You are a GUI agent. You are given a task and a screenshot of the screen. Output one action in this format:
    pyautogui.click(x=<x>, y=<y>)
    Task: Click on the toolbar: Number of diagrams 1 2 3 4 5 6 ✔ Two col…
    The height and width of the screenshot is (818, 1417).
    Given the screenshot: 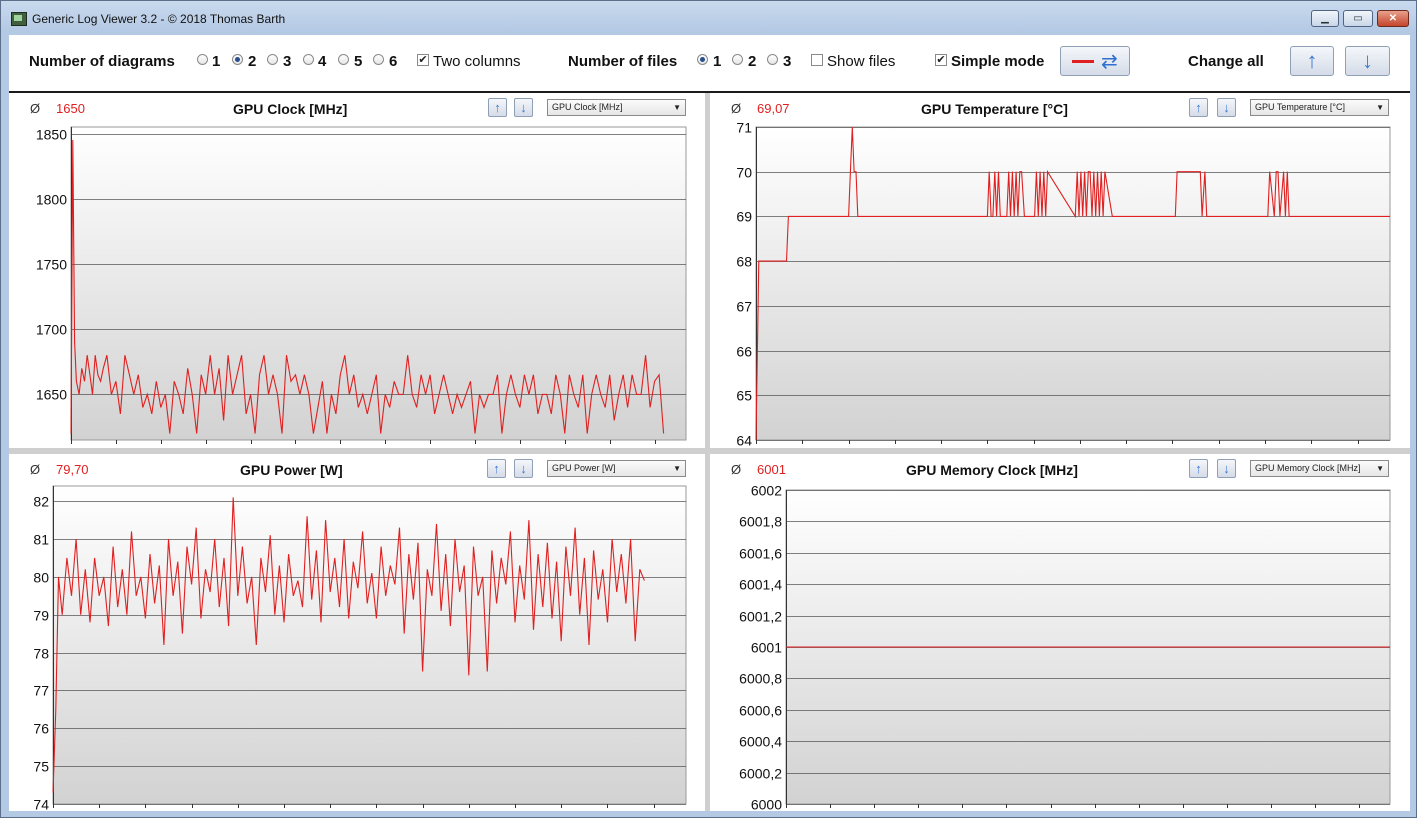 What is the action you would take?
    pyautogui.click(x=709, y=64)
    